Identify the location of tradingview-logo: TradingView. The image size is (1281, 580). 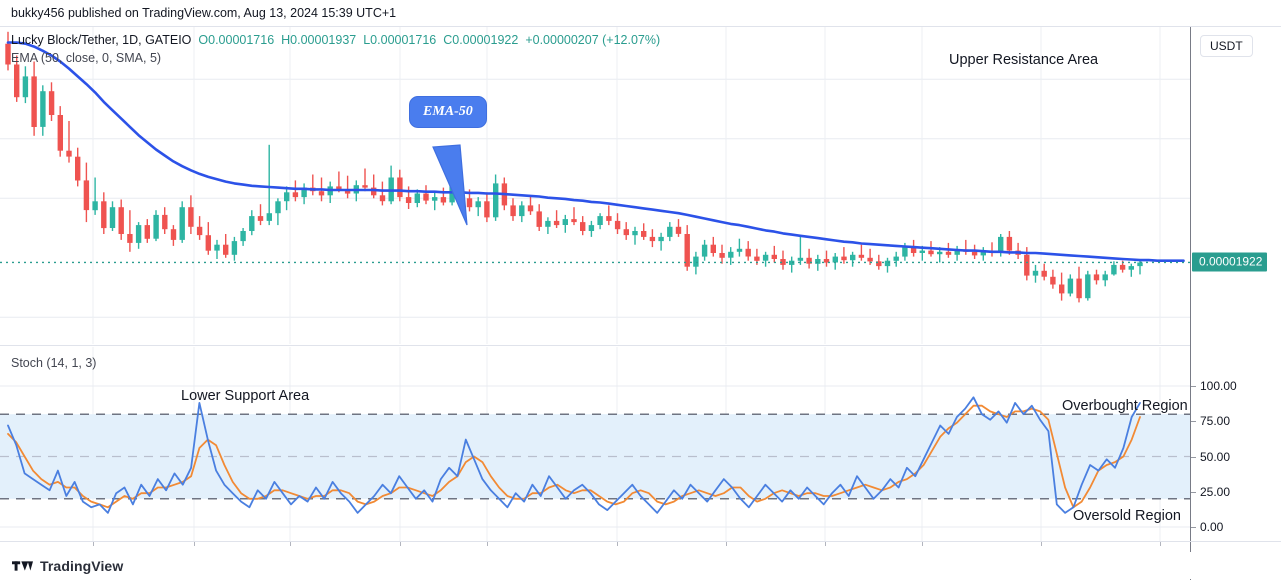
(67, 566).